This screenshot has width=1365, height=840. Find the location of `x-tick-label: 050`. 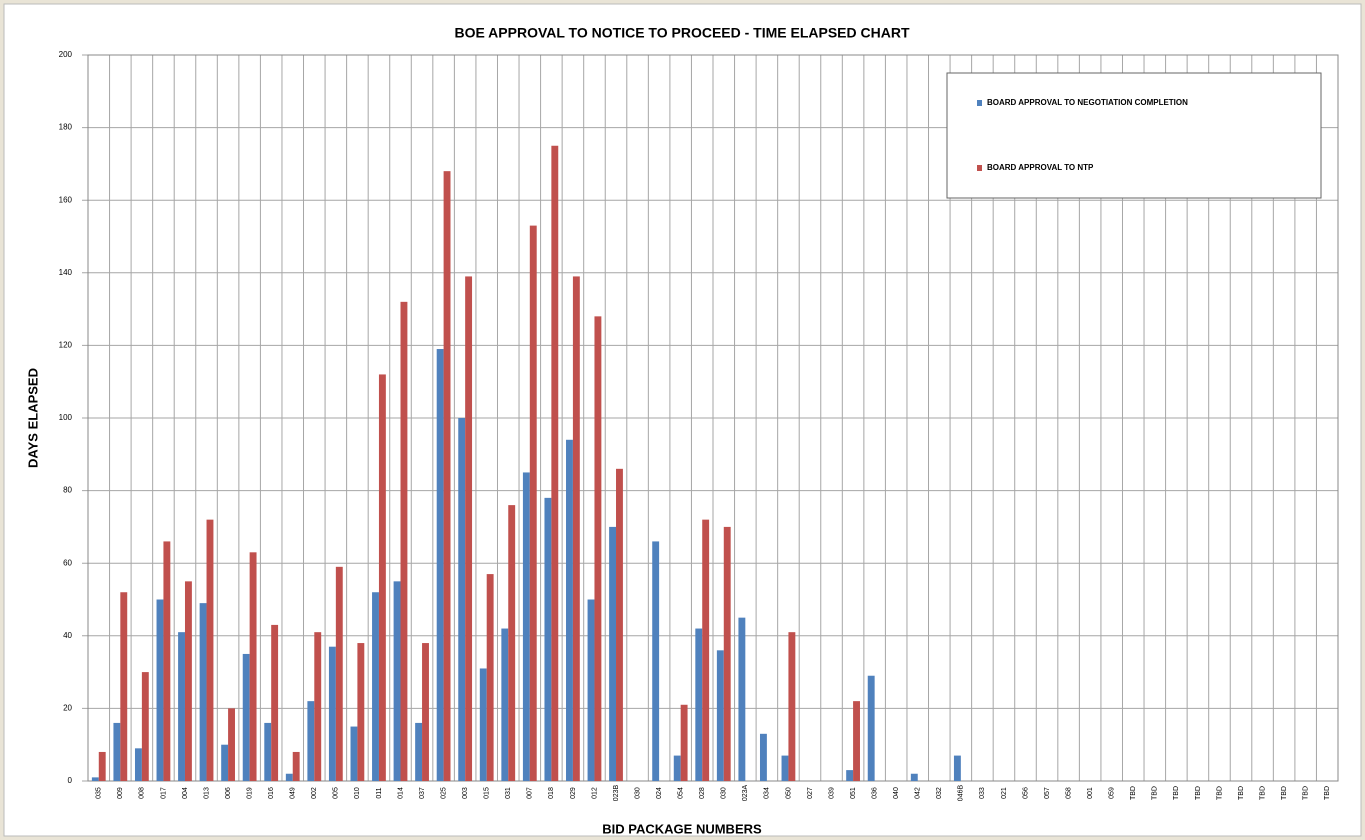

x-tick-label: 050 is located at coordinates (788, 793).